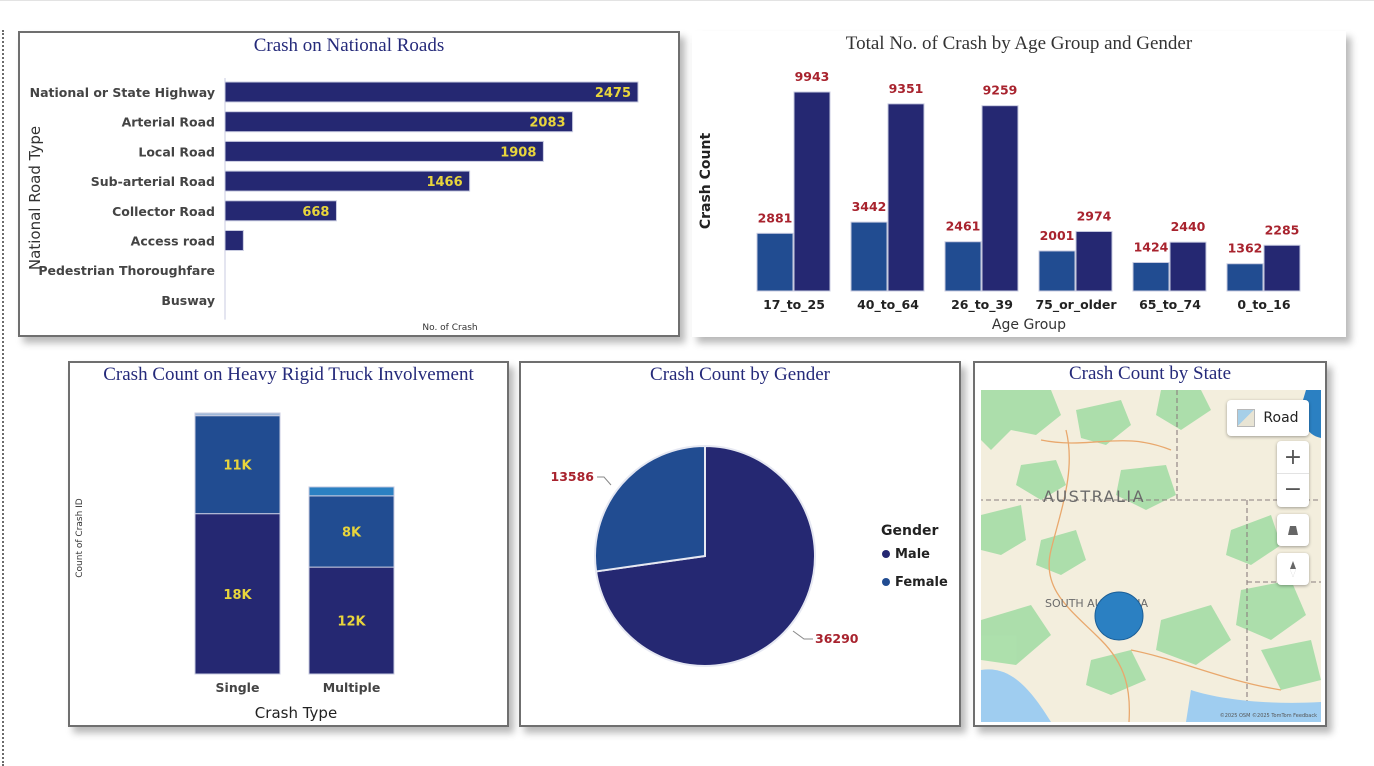 The height and width of the screenshot is (766, 1374). I want to click on age-chart-y-axis-label: Crash Count, so click(706, 181).